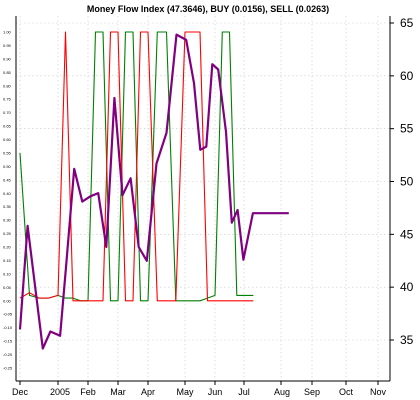 The width and height of the screenshot is (420, 400). I want to click on left-tick-label: 0.50, so click(7, 166).